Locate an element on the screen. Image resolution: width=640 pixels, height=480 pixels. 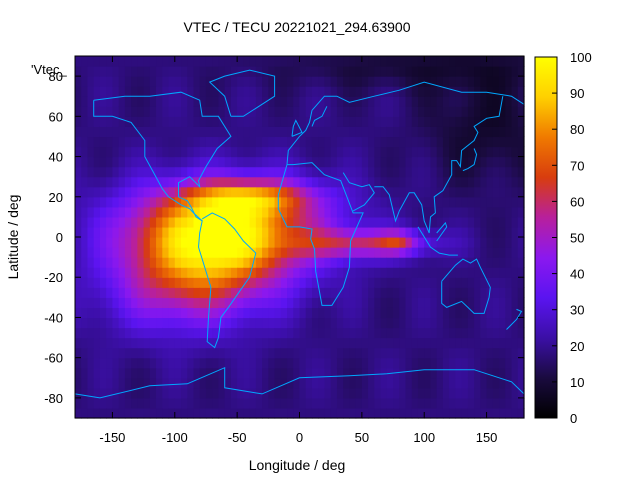
x-tick-label: 100 is located at coordinates (424, 437).